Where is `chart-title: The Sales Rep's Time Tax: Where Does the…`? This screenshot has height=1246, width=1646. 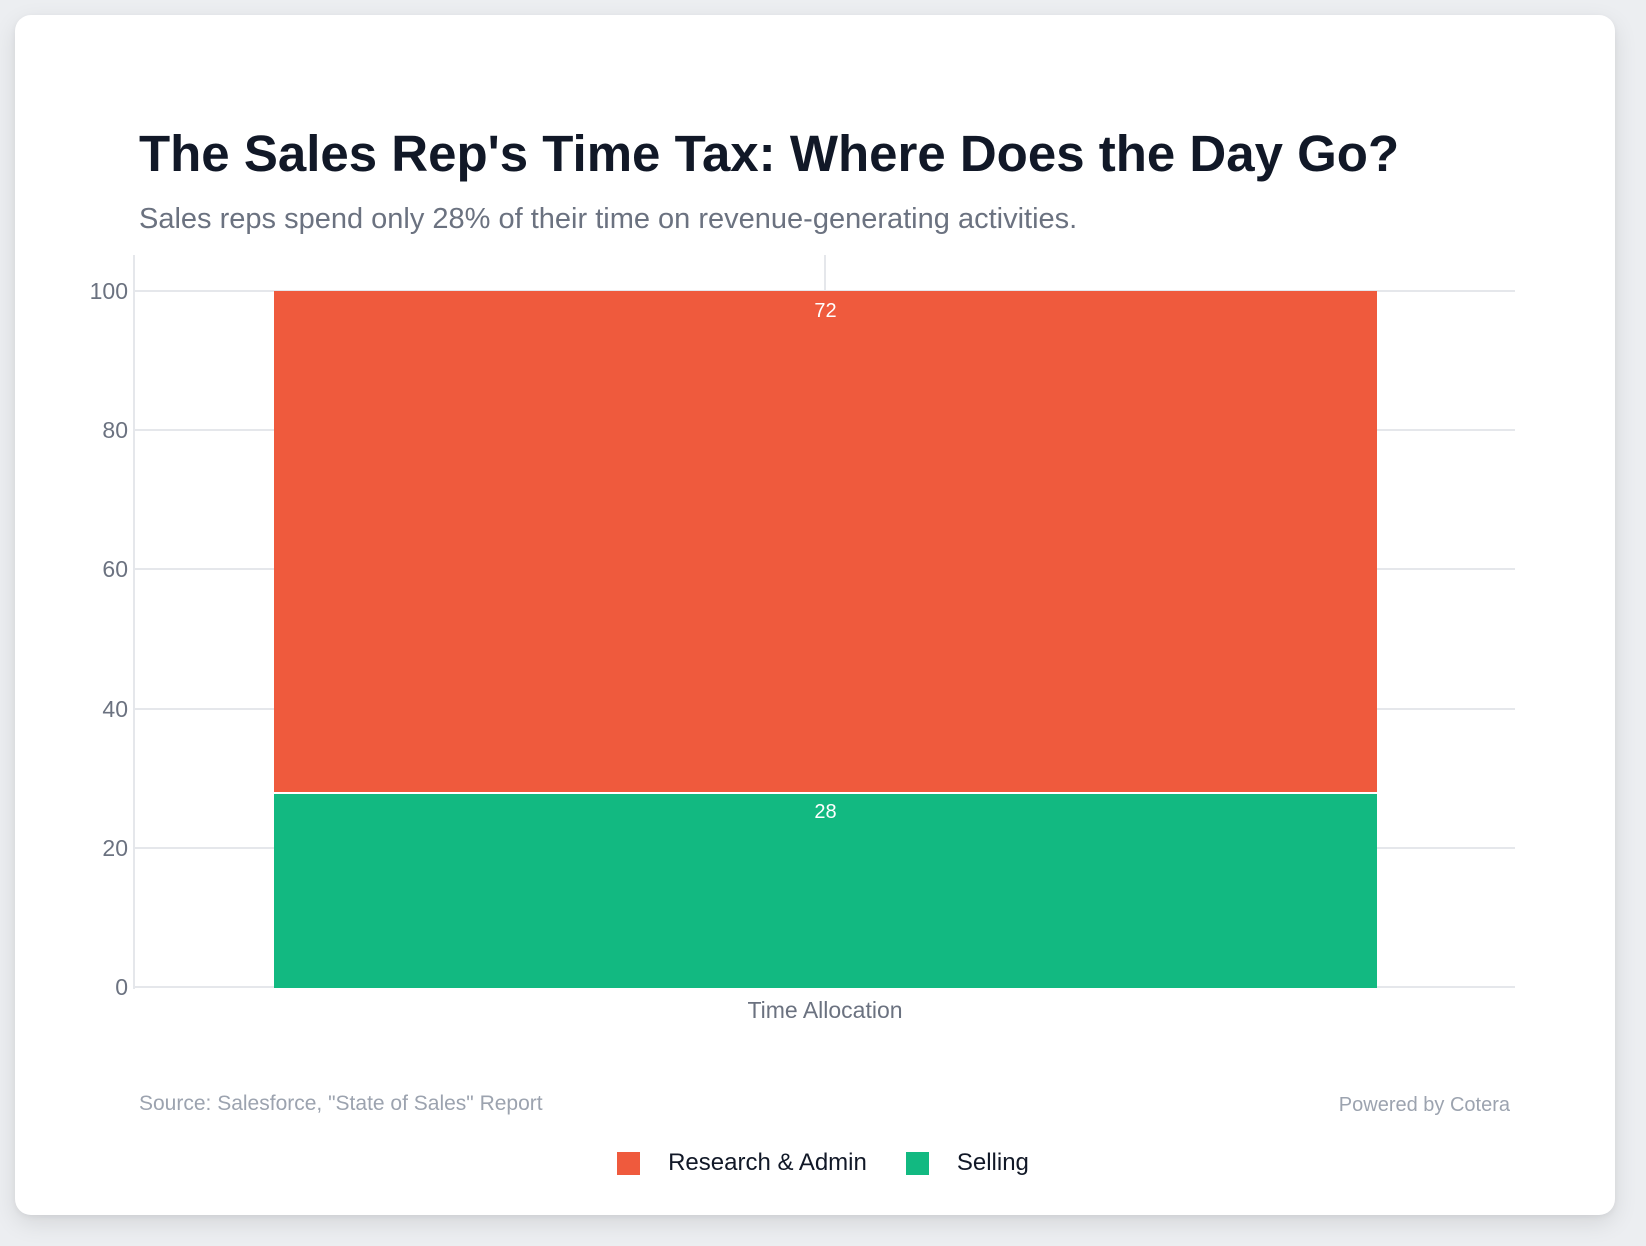 chart-title: The Sales Rep's Time Tax: Where Does the… is located at coordinates (769, 153).